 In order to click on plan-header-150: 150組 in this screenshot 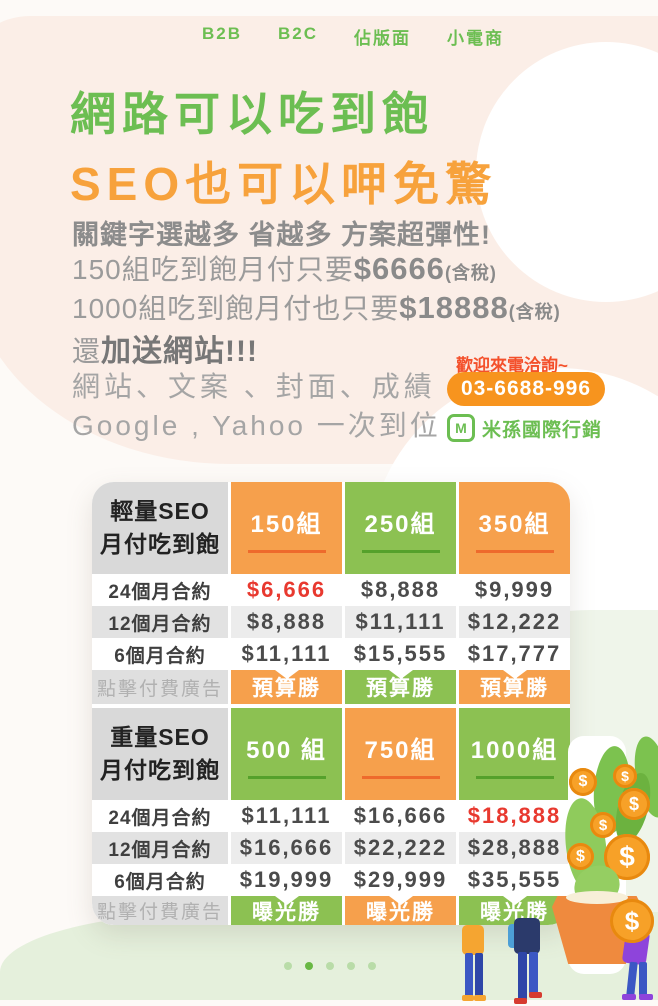, I will do `click(286, 528)`.